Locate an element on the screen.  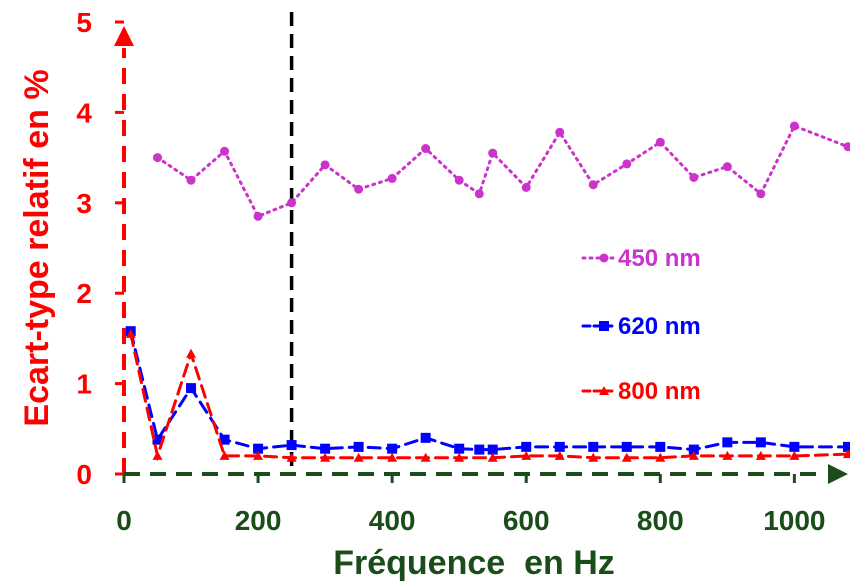
x-tick-label: 1000 is located at coordinates (794, 520).